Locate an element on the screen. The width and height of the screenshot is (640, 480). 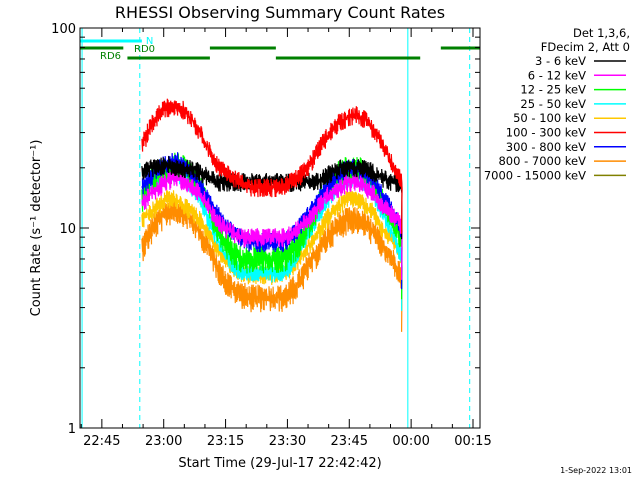
legend-header-line-1: Det 1,3,6, is located at coordinates (601, 33).